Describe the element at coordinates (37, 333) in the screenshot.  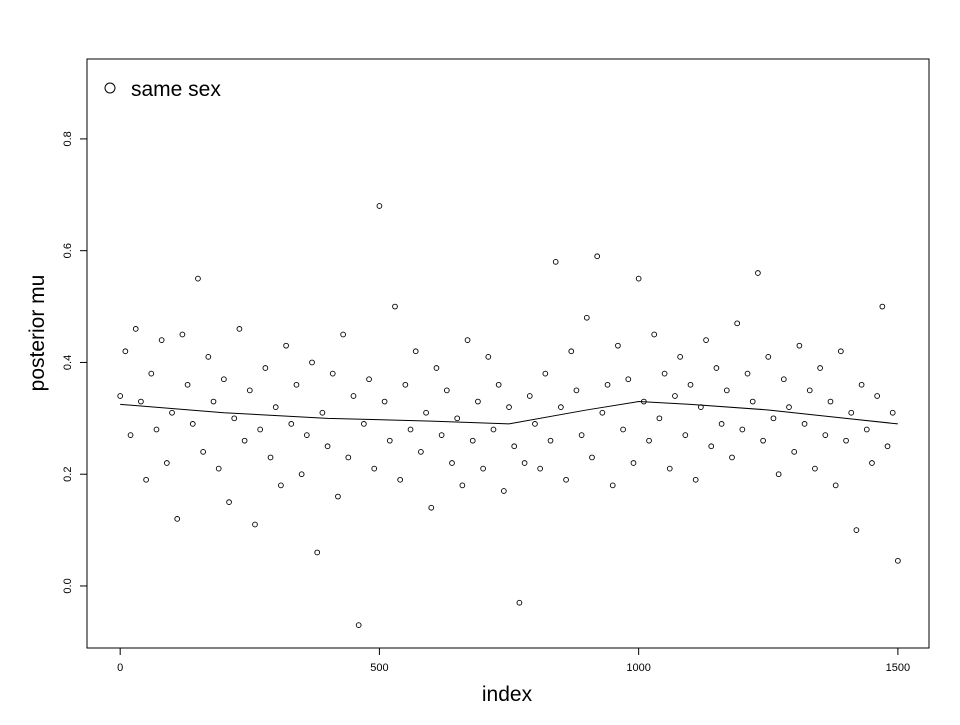
I see `y-axis-title: posterior mu` at that location.